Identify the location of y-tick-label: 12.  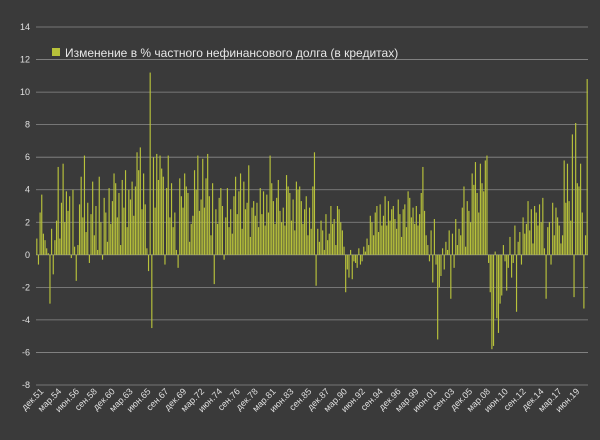
(25, 60).